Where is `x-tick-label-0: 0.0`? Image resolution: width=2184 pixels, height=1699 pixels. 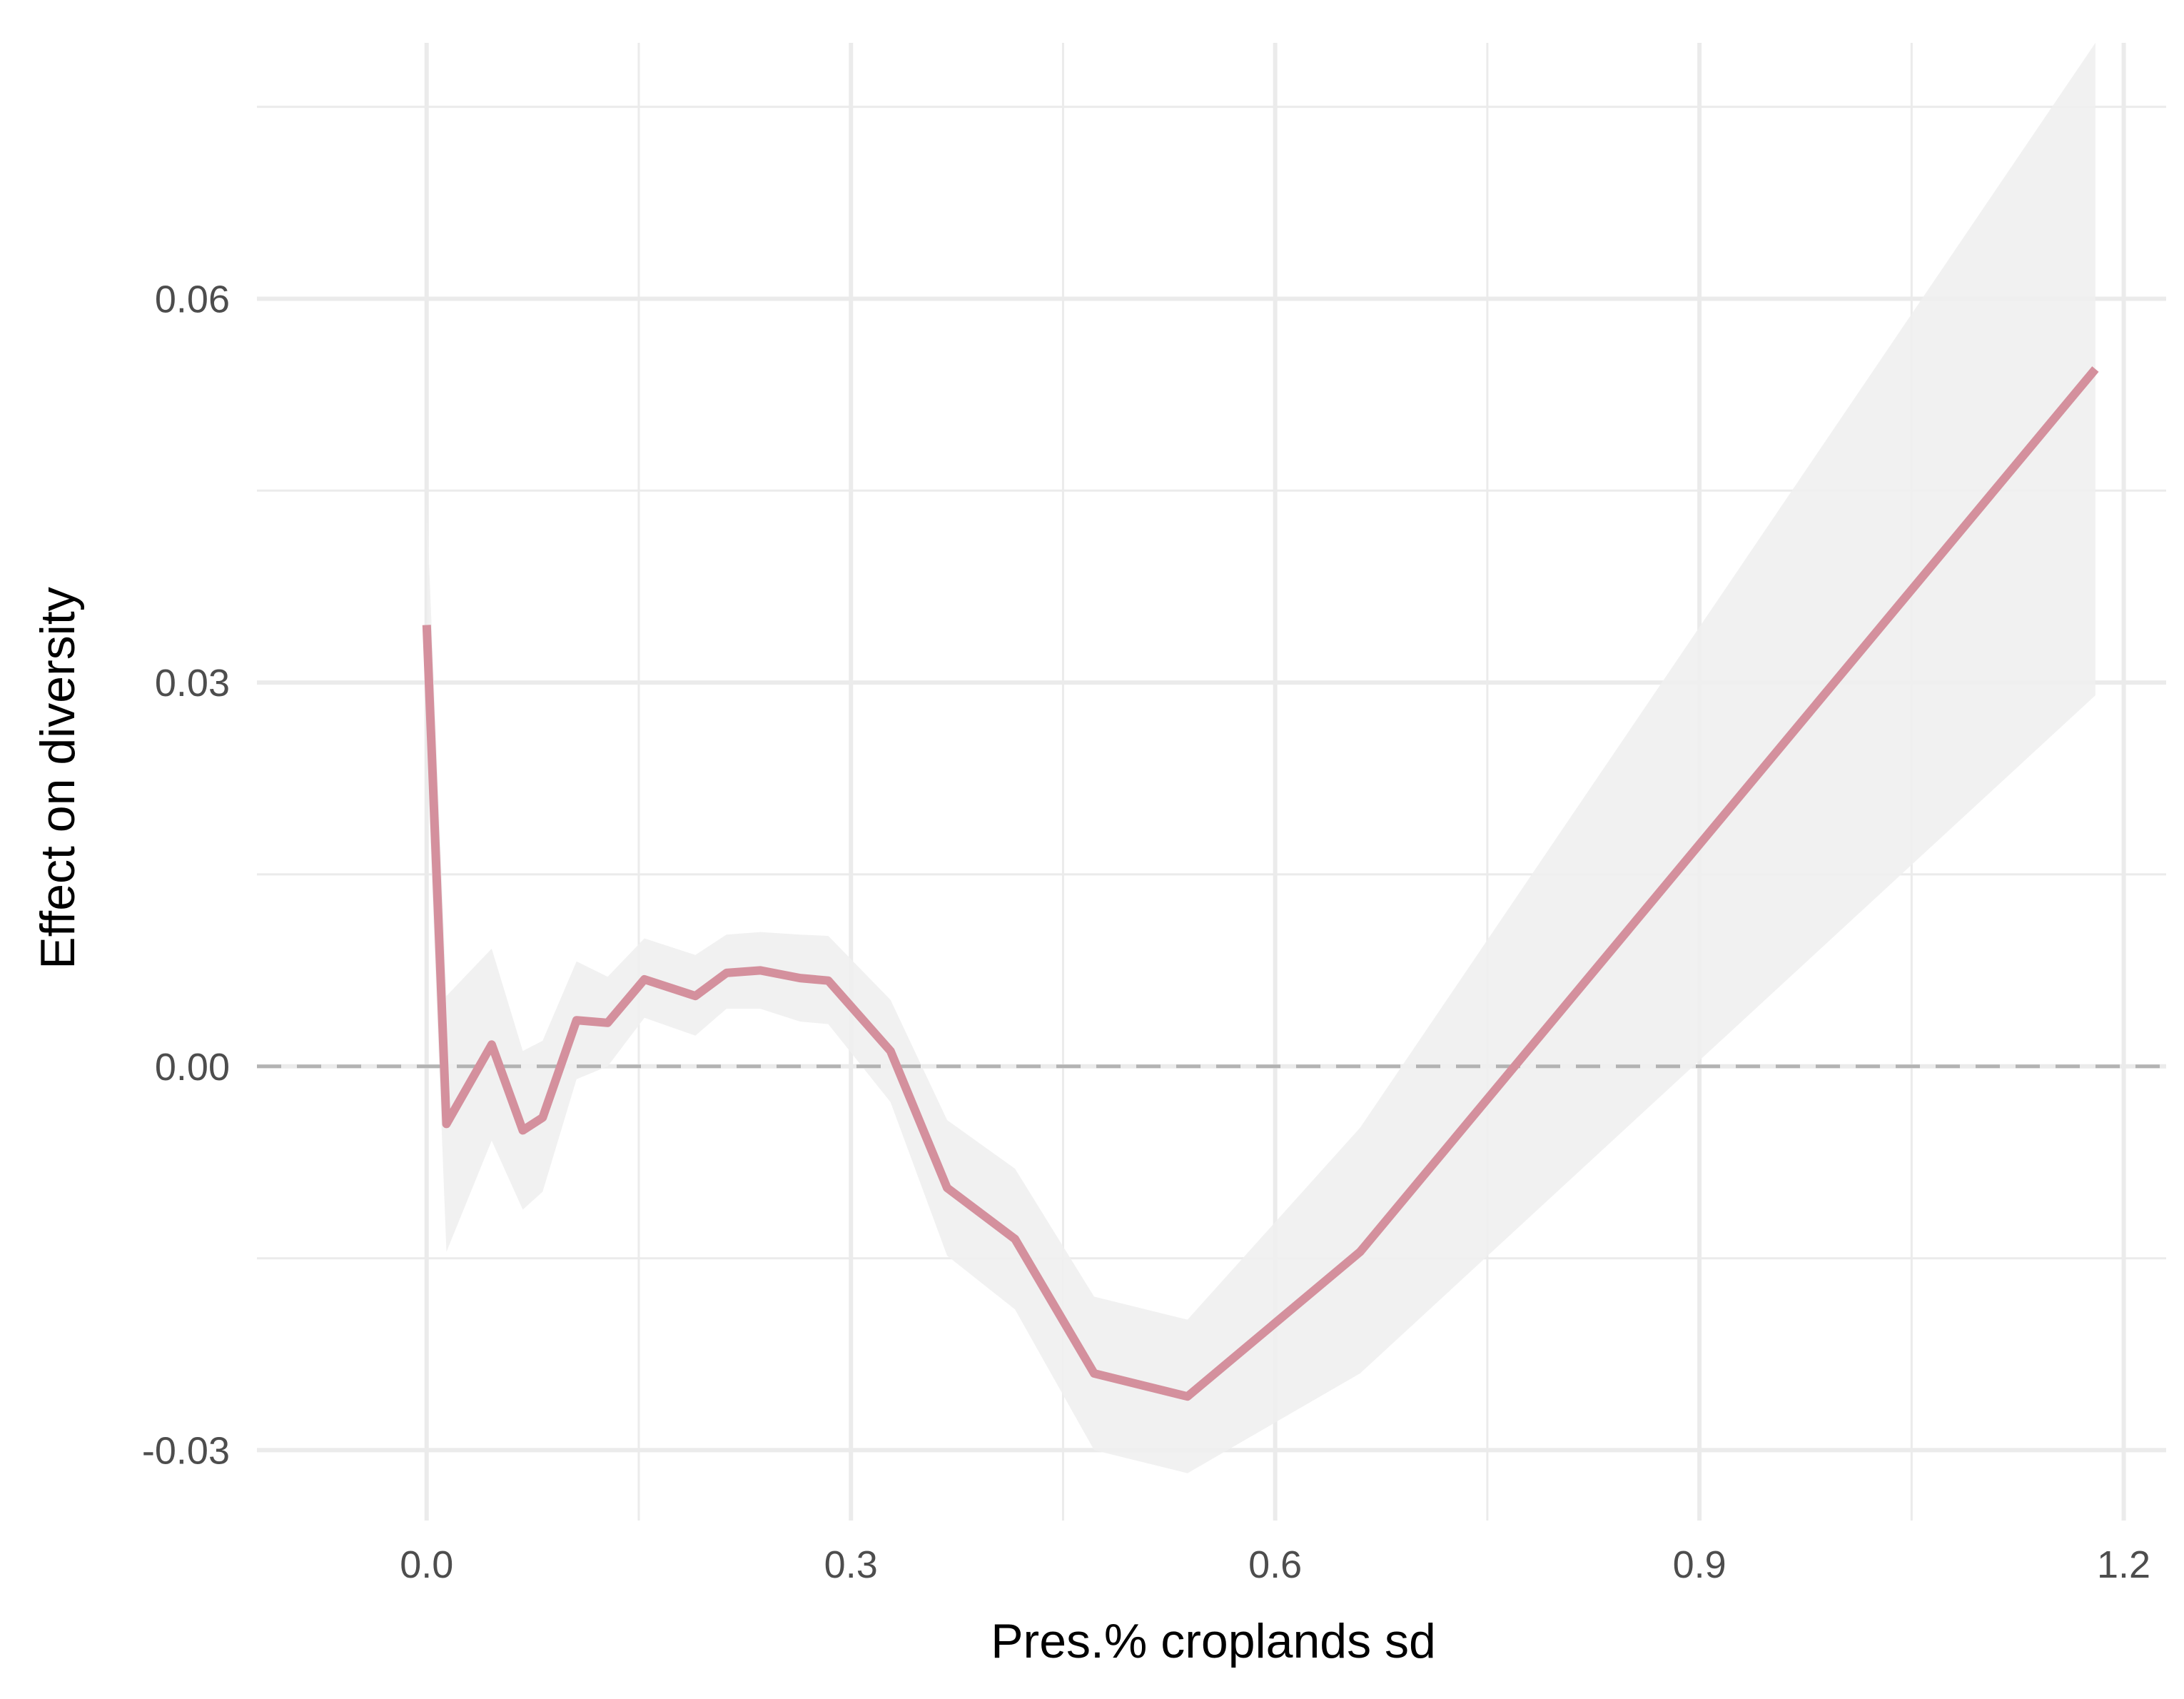
x-tick-label-0: 0.0 is located at coordinates (426, 1564).